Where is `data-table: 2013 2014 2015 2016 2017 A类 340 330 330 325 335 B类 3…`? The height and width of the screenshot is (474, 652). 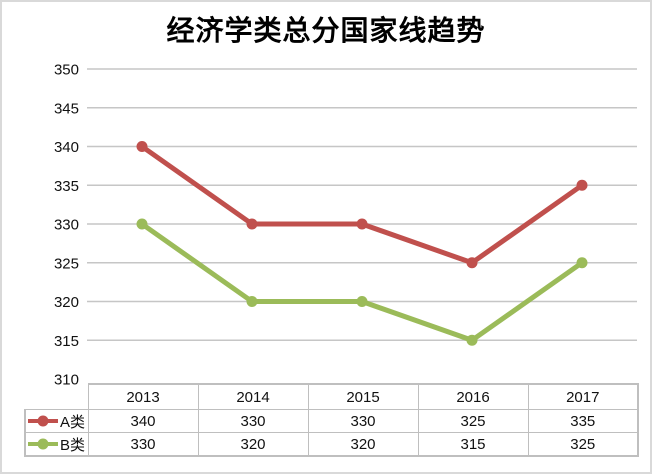
data-table: 2013 2014 2015 2016 2017 A类 340 330 330 325 335 B类 3… is located at coordinates (331, 420).